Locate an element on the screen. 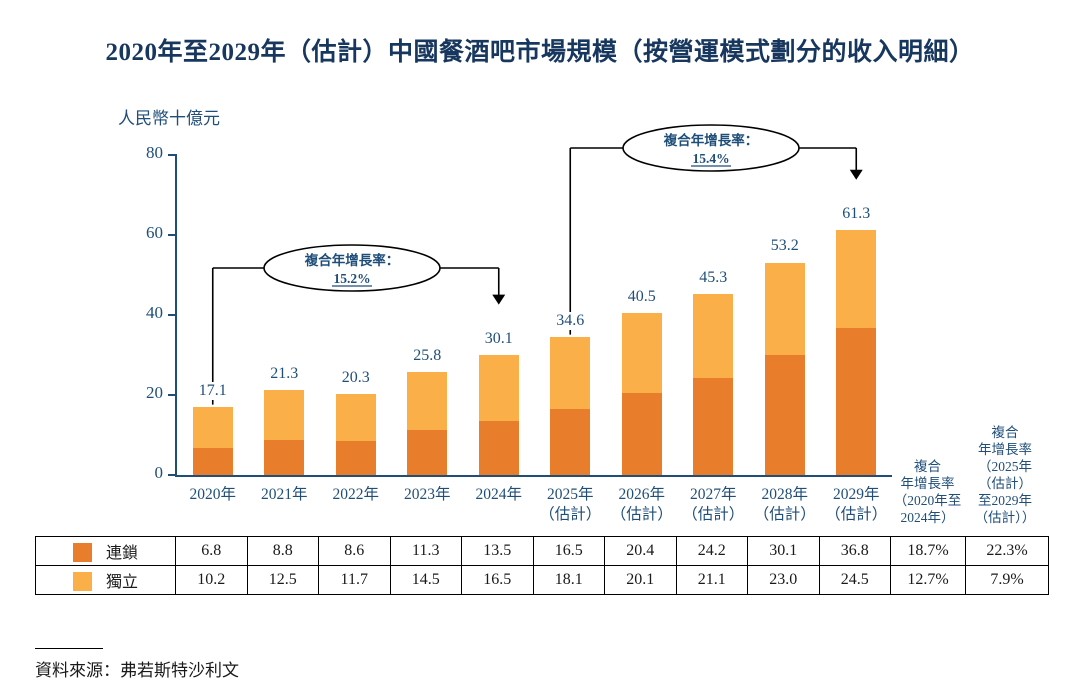 The height and width of the screenshot is (698, 1080). cagr-value: 15.2% is located at coordinates (351, 278).